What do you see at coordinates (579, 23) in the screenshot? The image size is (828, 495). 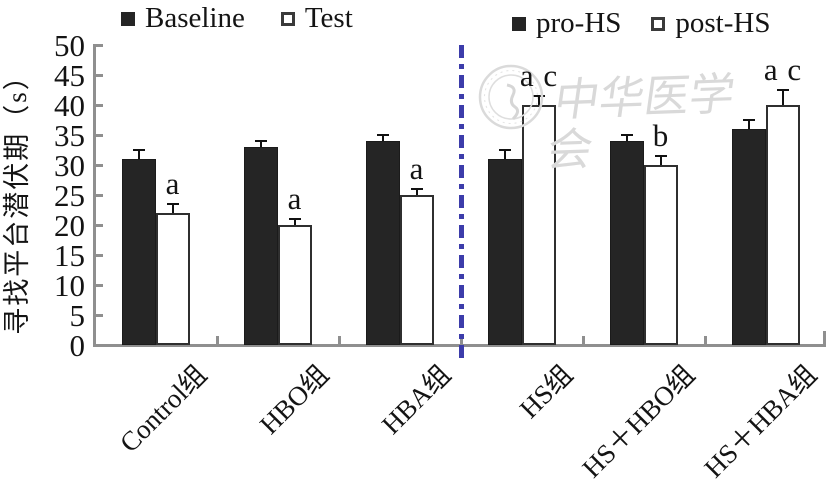 I see `legend-label-pro-hs: pro-HS` at bounding box center [579, 23].